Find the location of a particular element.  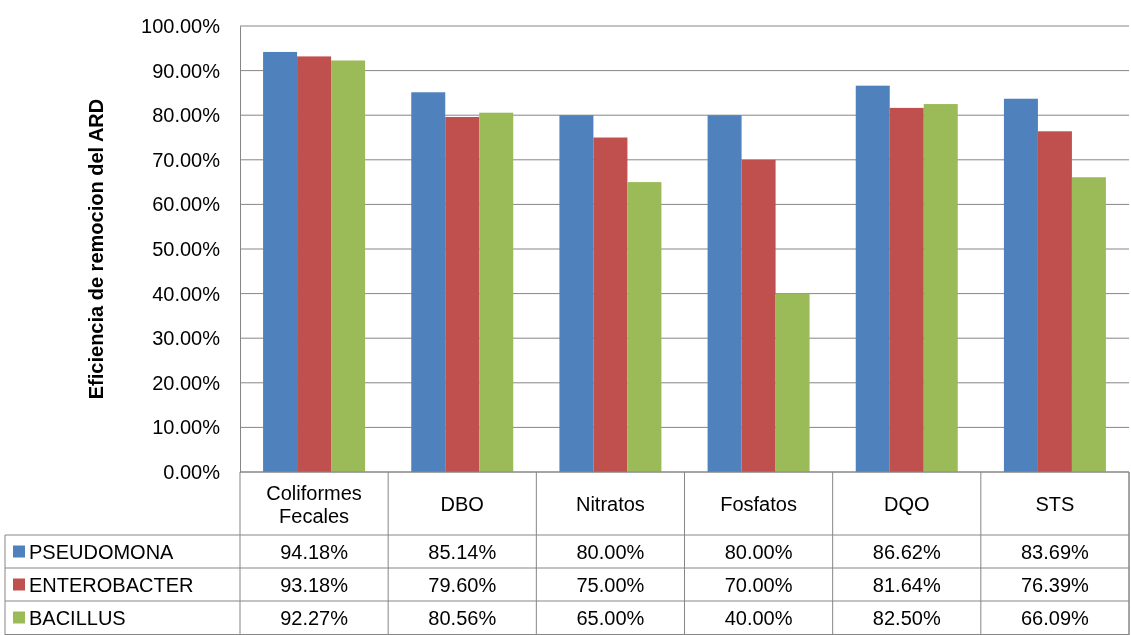

data-label: 85.14% is located at coordinates (462, 551).